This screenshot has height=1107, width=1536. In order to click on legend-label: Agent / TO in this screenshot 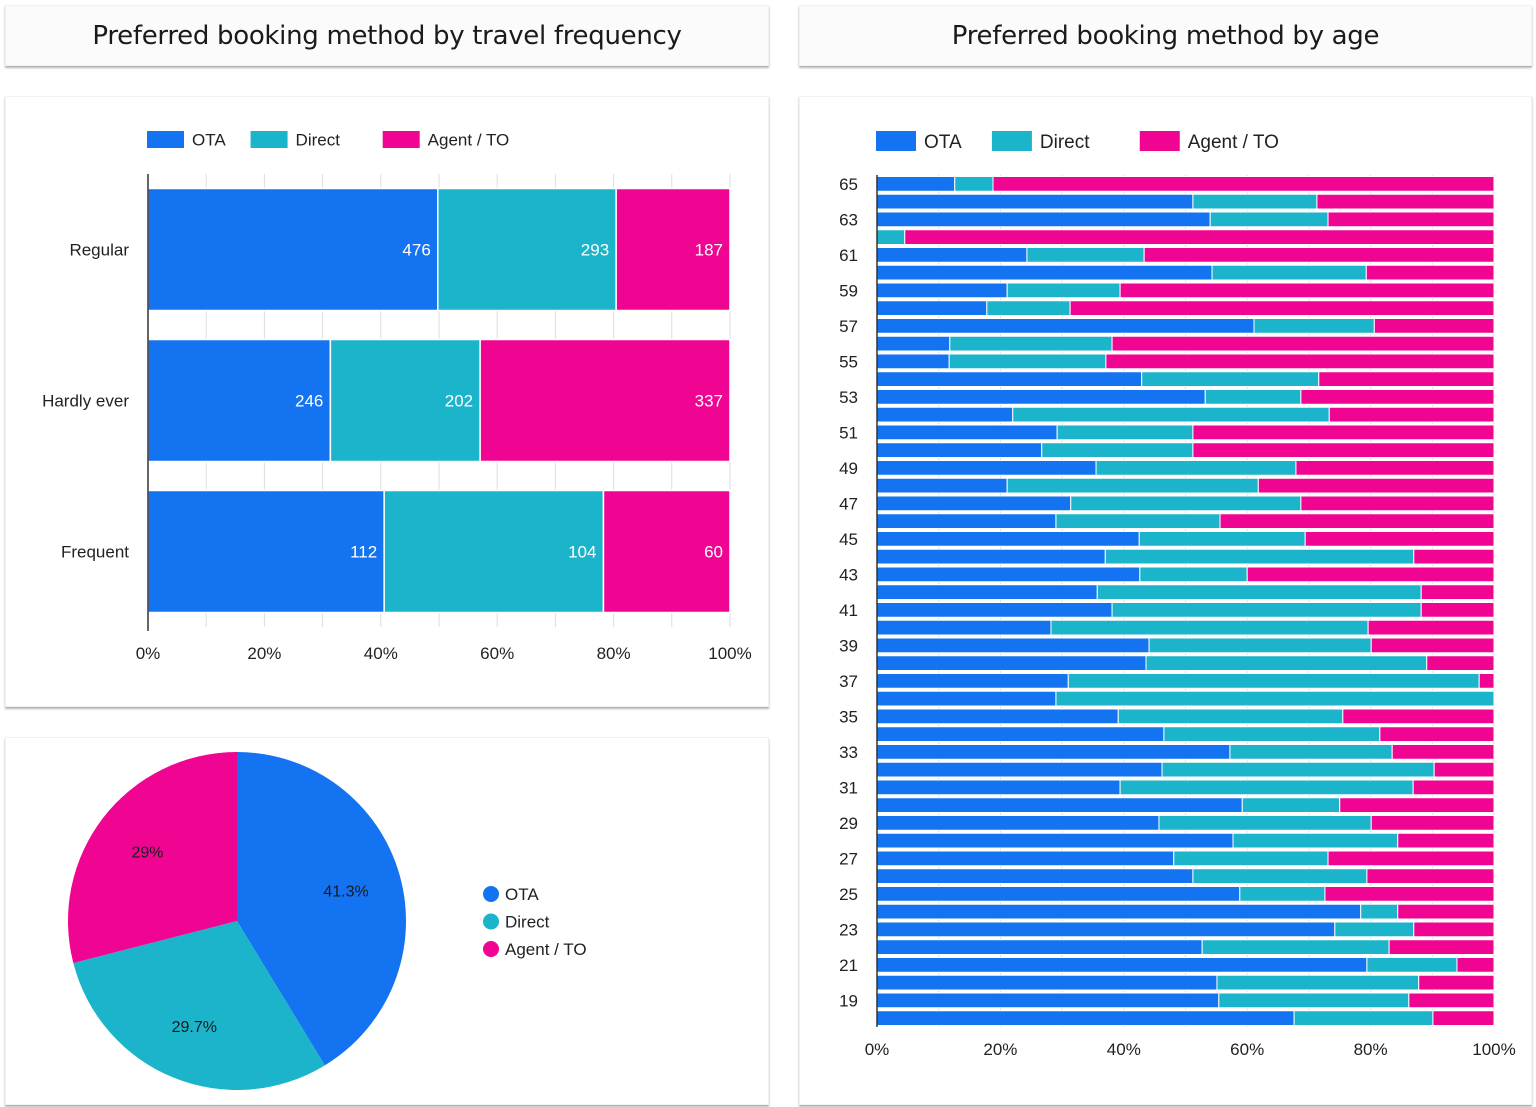, I will do `click(469, 140)`.